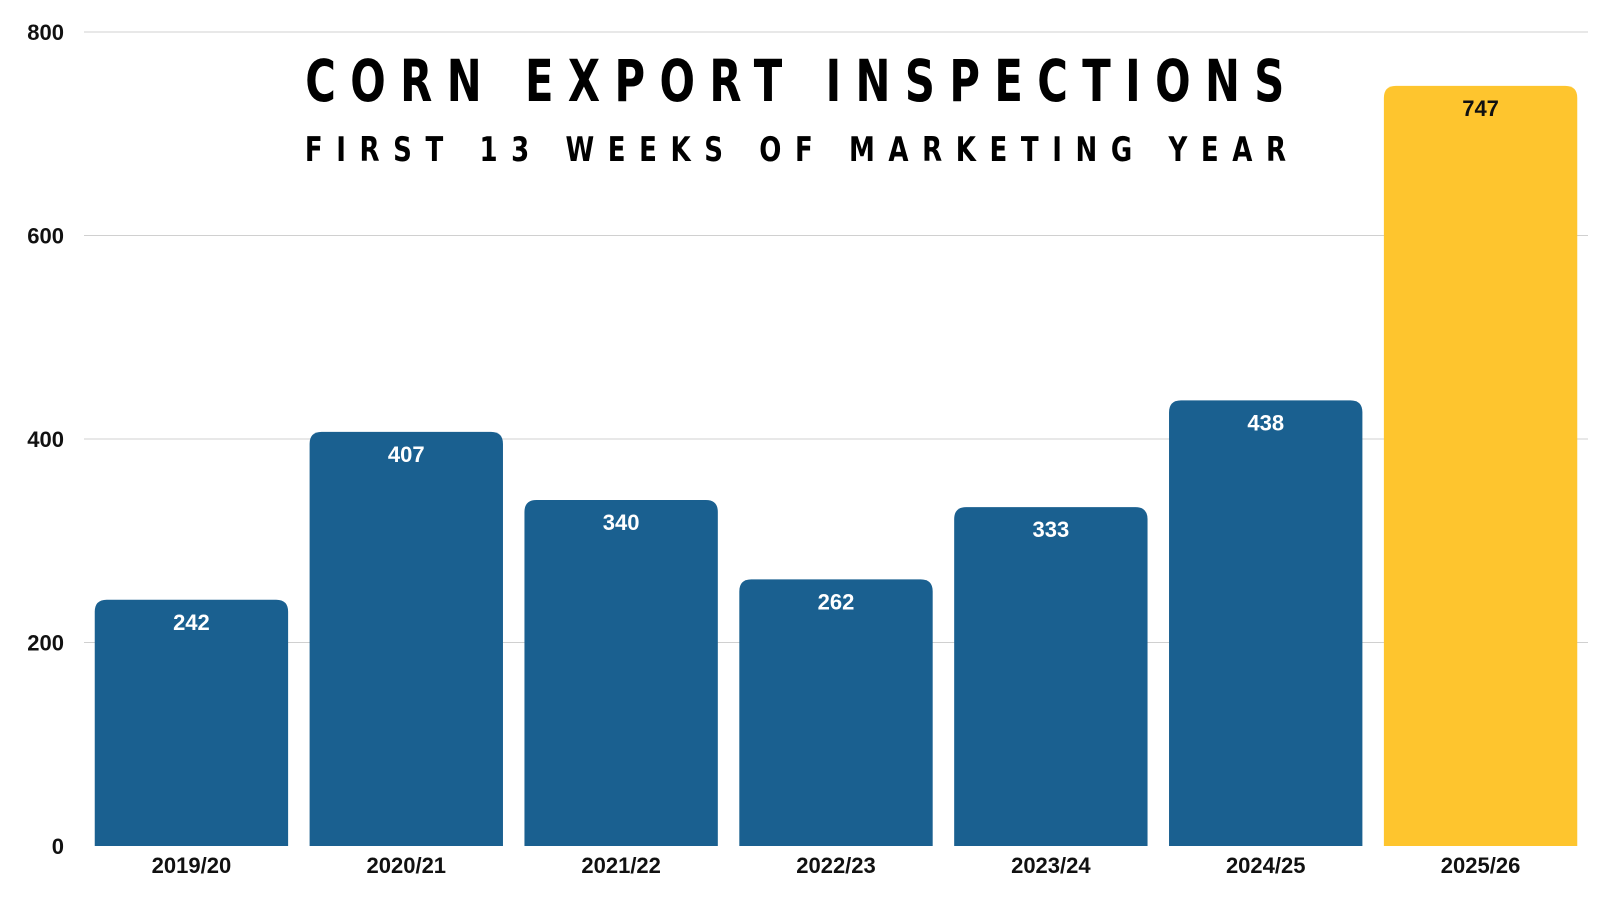 This screenshot has height=900, width=1600. Describe the element at coordinates (1050, 529) in the screenshot. I see `bar-value-label: 333` at that location.